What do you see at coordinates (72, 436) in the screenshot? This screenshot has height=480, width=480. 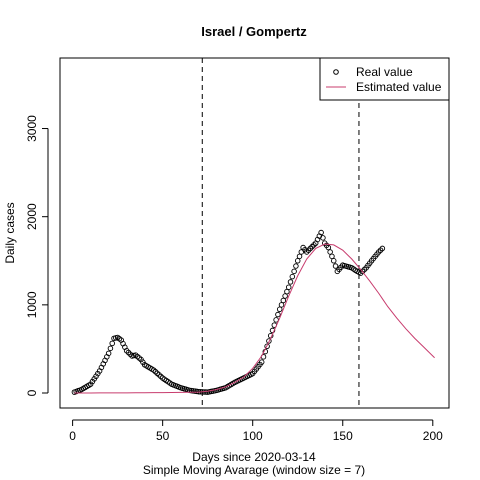 I see `x-tick-label: 0` at bounding box center [72, 436].